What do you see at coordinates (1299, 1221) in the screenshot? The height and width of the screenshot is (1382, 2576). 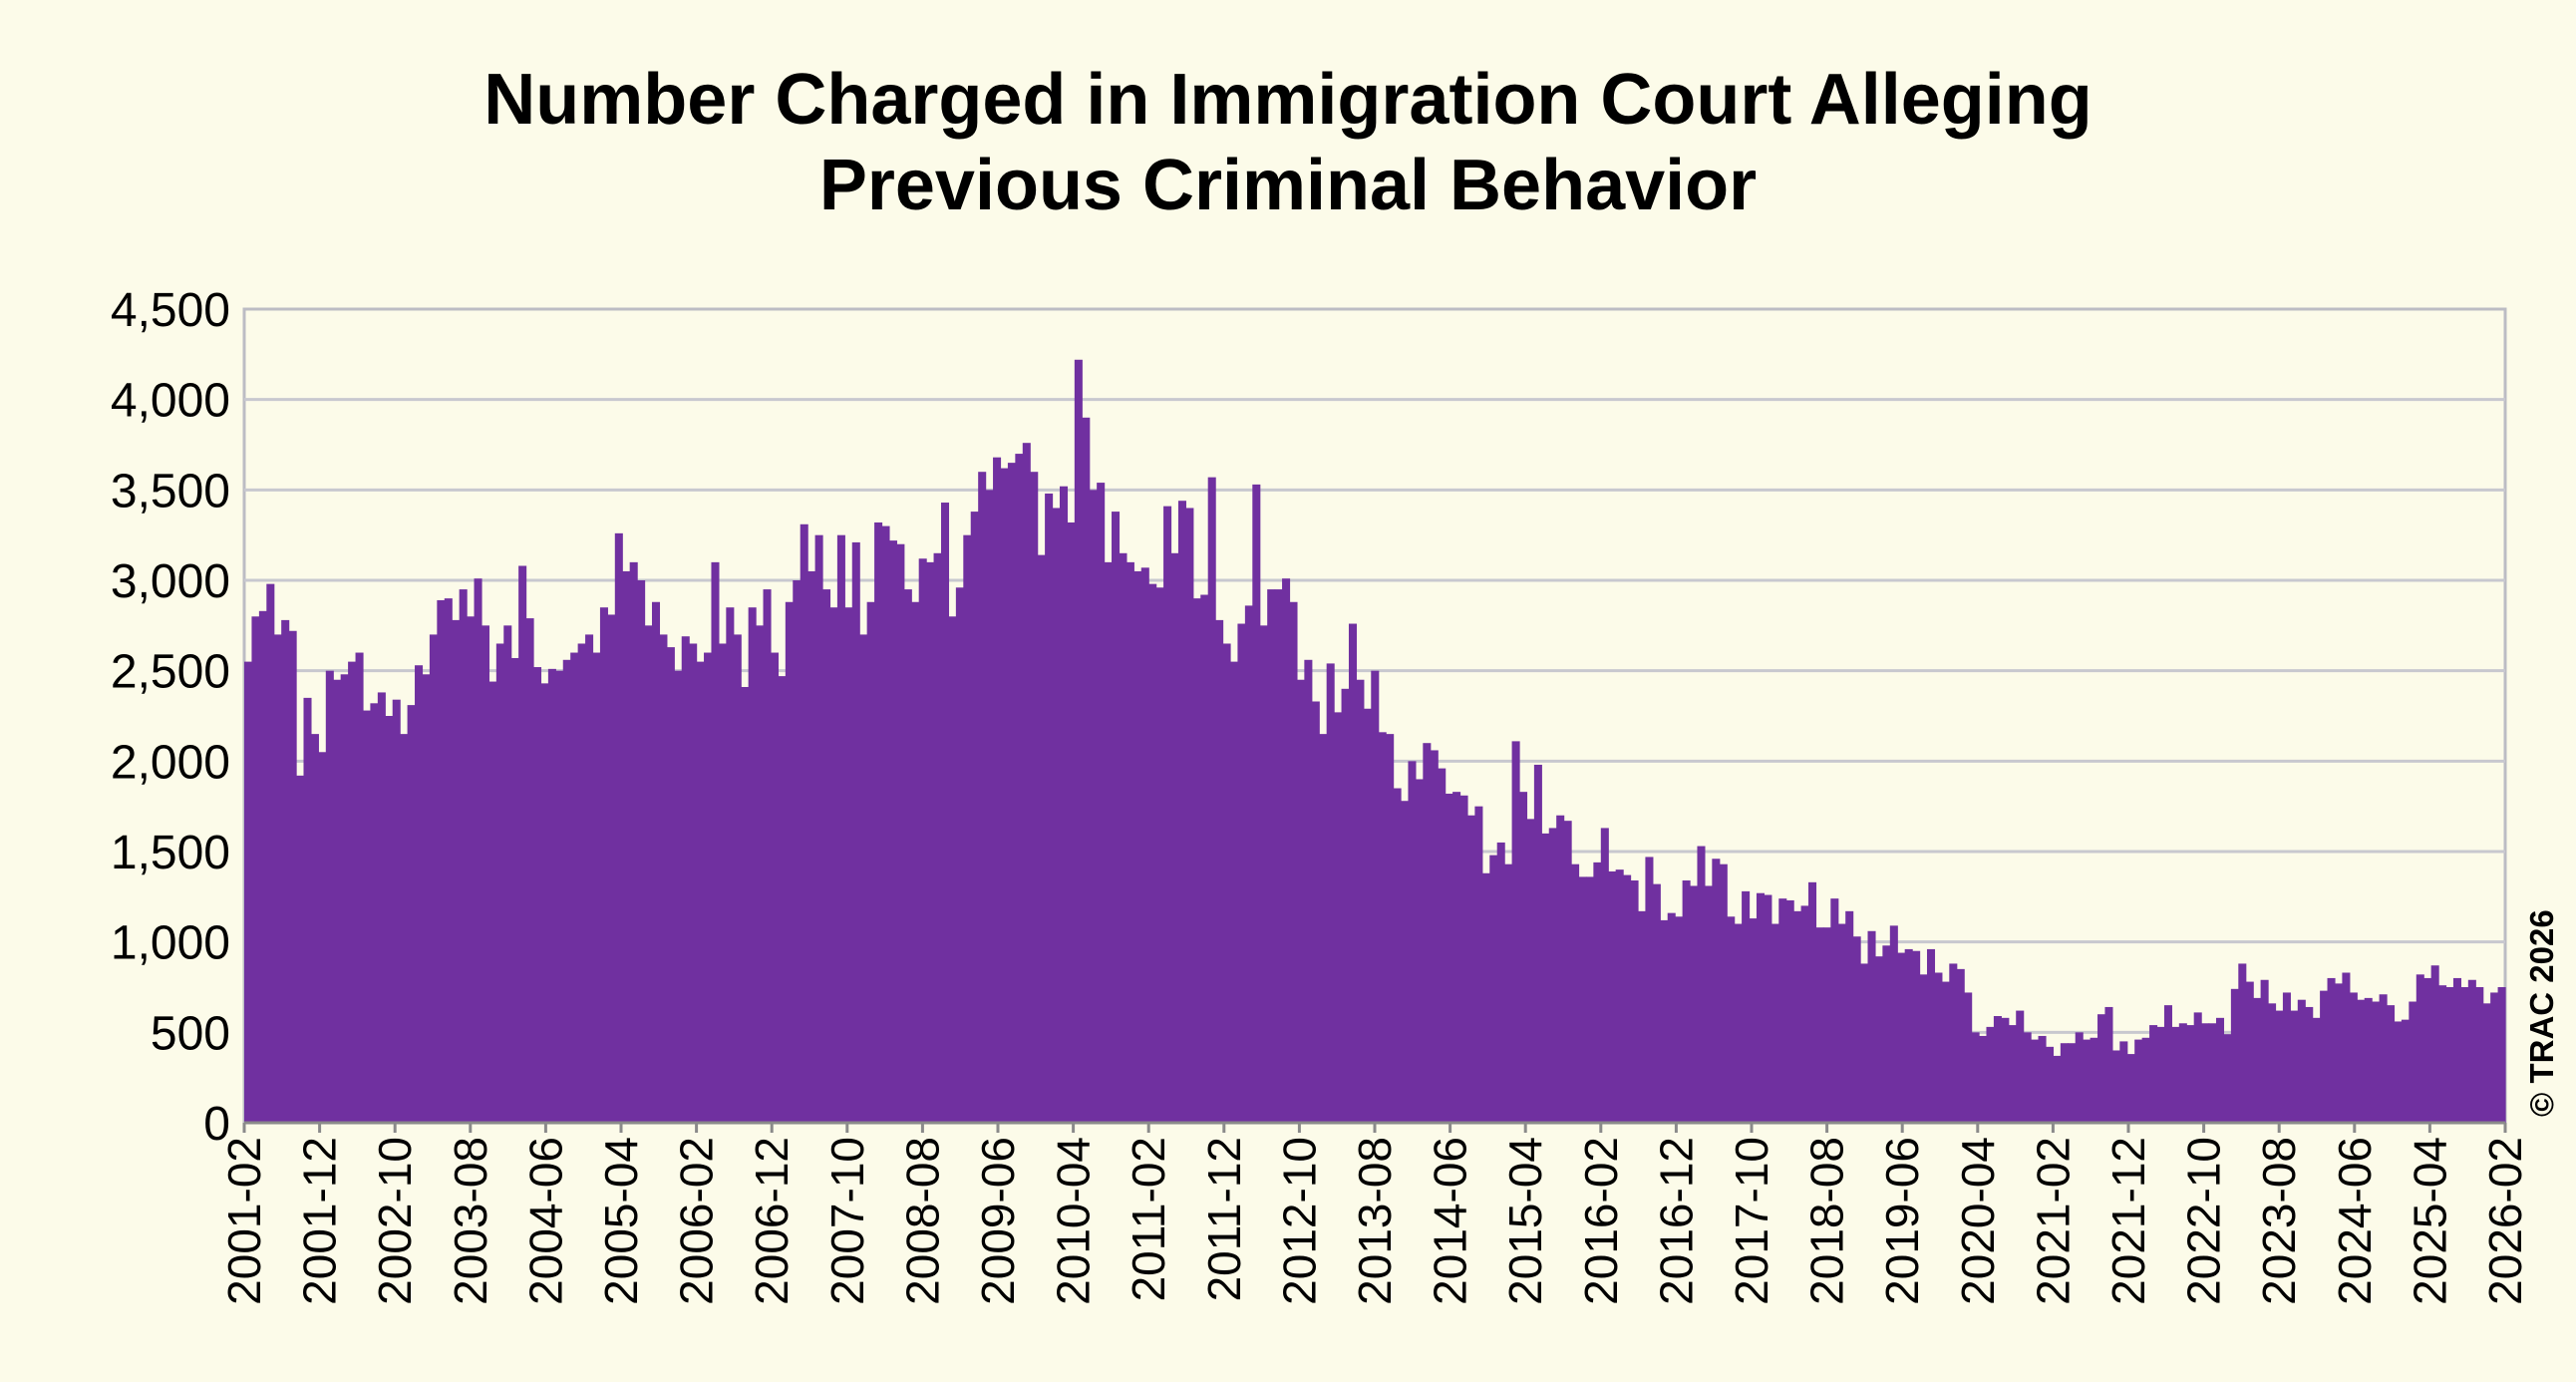 I see `x-tick-label: 2012-10` at bounding box center [1299, 1221].